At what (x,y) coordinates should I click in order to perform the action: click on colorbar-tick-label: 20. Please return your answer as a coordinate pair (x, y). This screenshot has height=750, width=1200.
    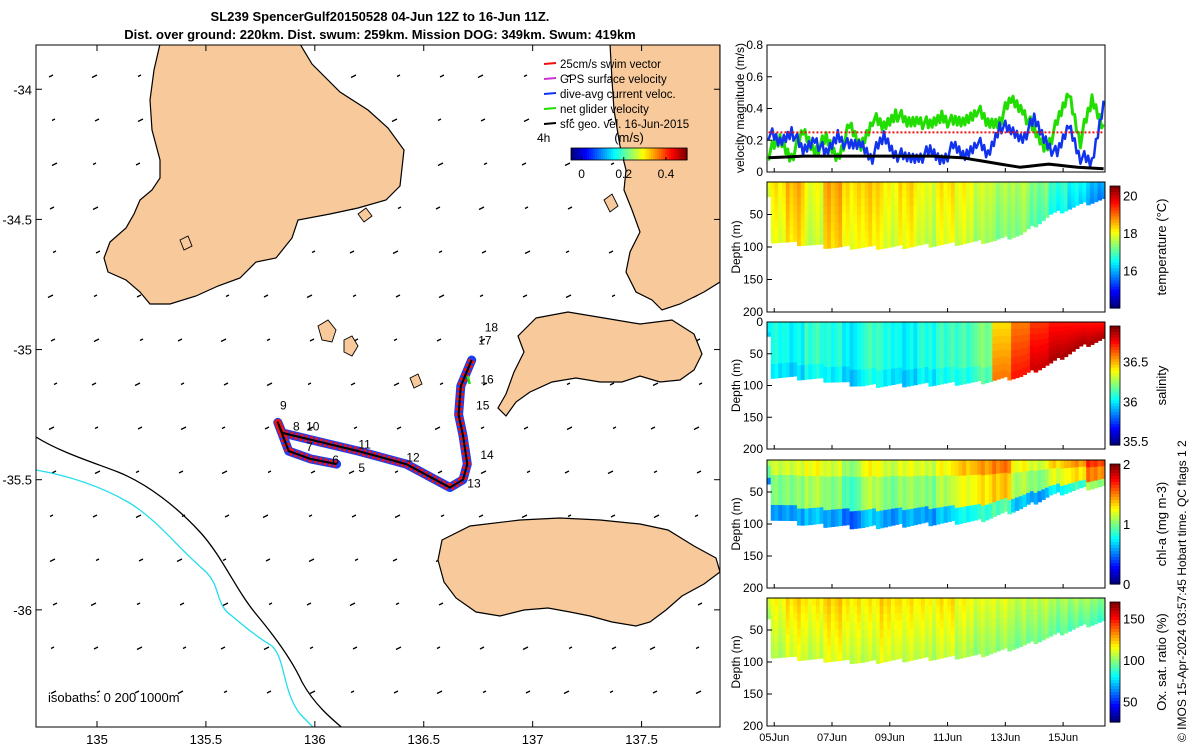
    Looking at the image, I should click on (1130, 195).